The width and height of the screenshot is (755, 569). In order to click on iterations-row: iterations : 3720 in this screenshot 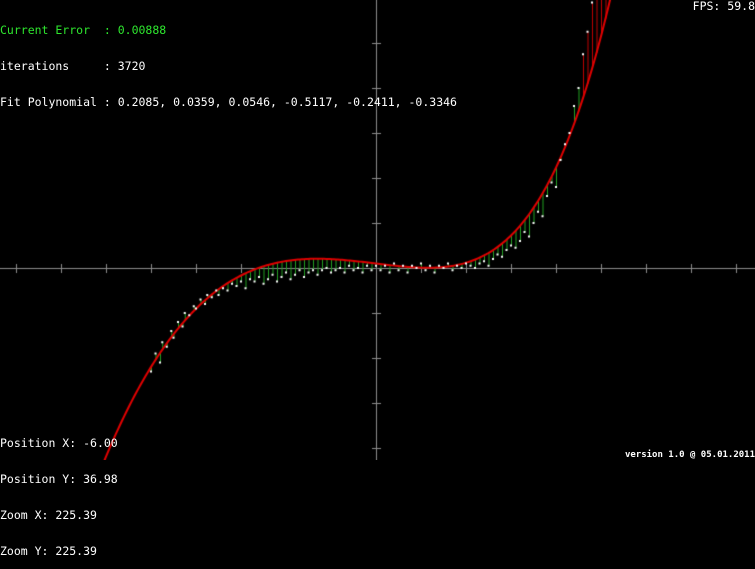, I will do `click(73, 66)`.